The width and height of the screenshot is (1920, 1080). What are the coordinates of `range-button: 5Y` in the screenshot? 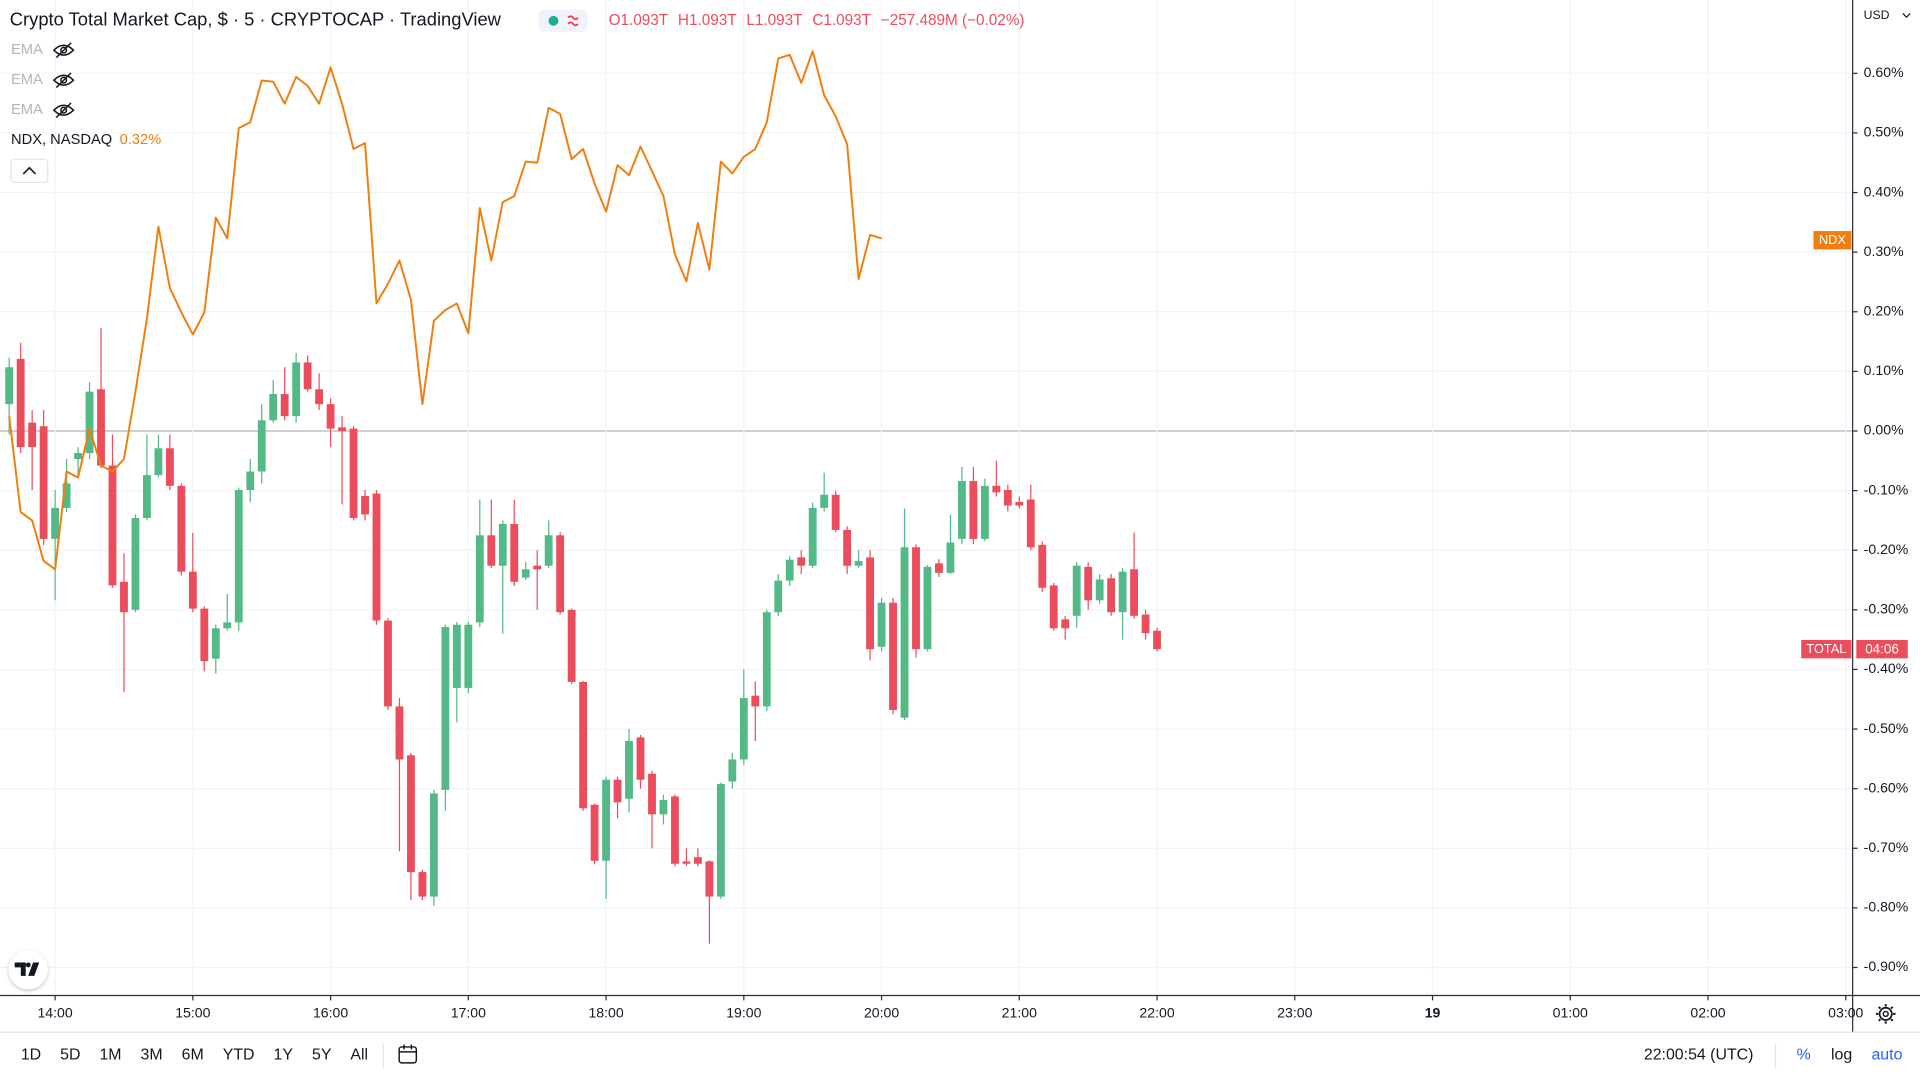 It's located at (322, 1055).